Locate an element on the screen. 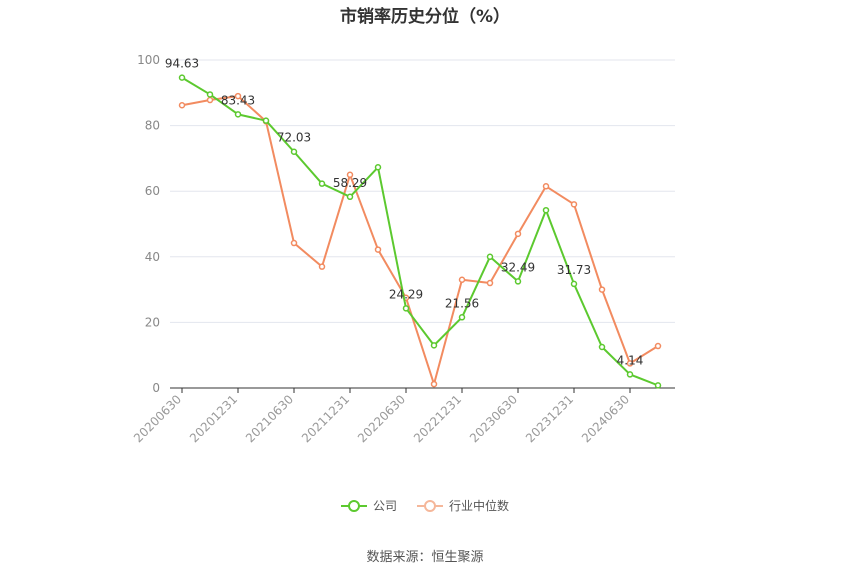 Image resolution: width=850 pixels, height=575 pixels. x-tick-label: 20210630 is located at coordinates (269, 418).